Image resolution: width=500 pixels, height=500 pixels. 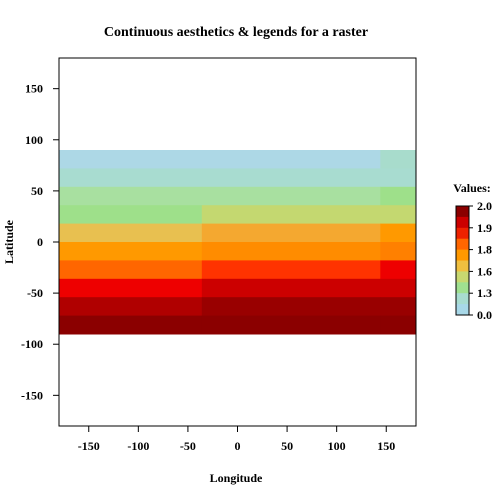 What do you see at coordinates (472, 188) in the screenshot?
I see `legend-title: Values:` at bounding box center [472, 188].